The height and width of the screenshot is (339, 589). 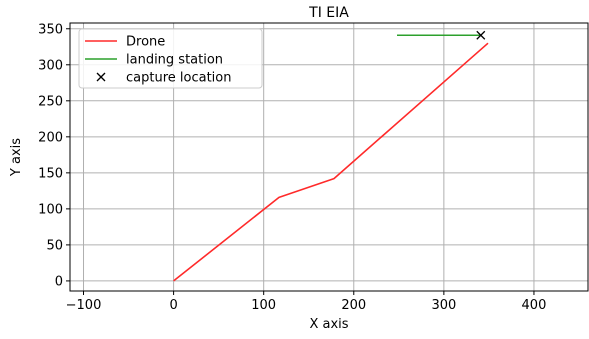 What do you see at coordinates (59, 281) in the screenshot?
I see `y-tick-label: 0` at bounding box center [59, 281].